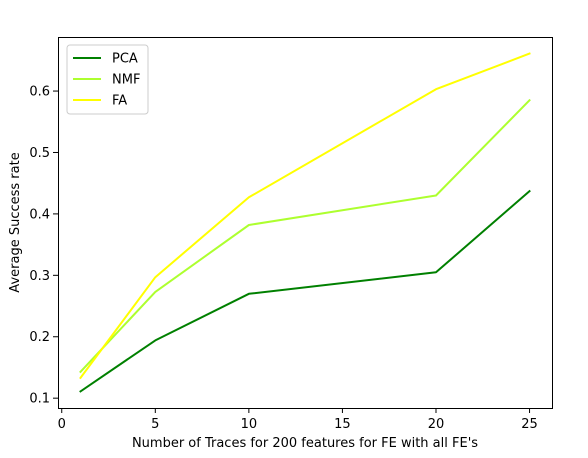 The image size is (588, 458). What do you see at coordinates (39, 276) in the screenshot?
I see `y-tick-label: 0.3` at bounding box center [39, 276].